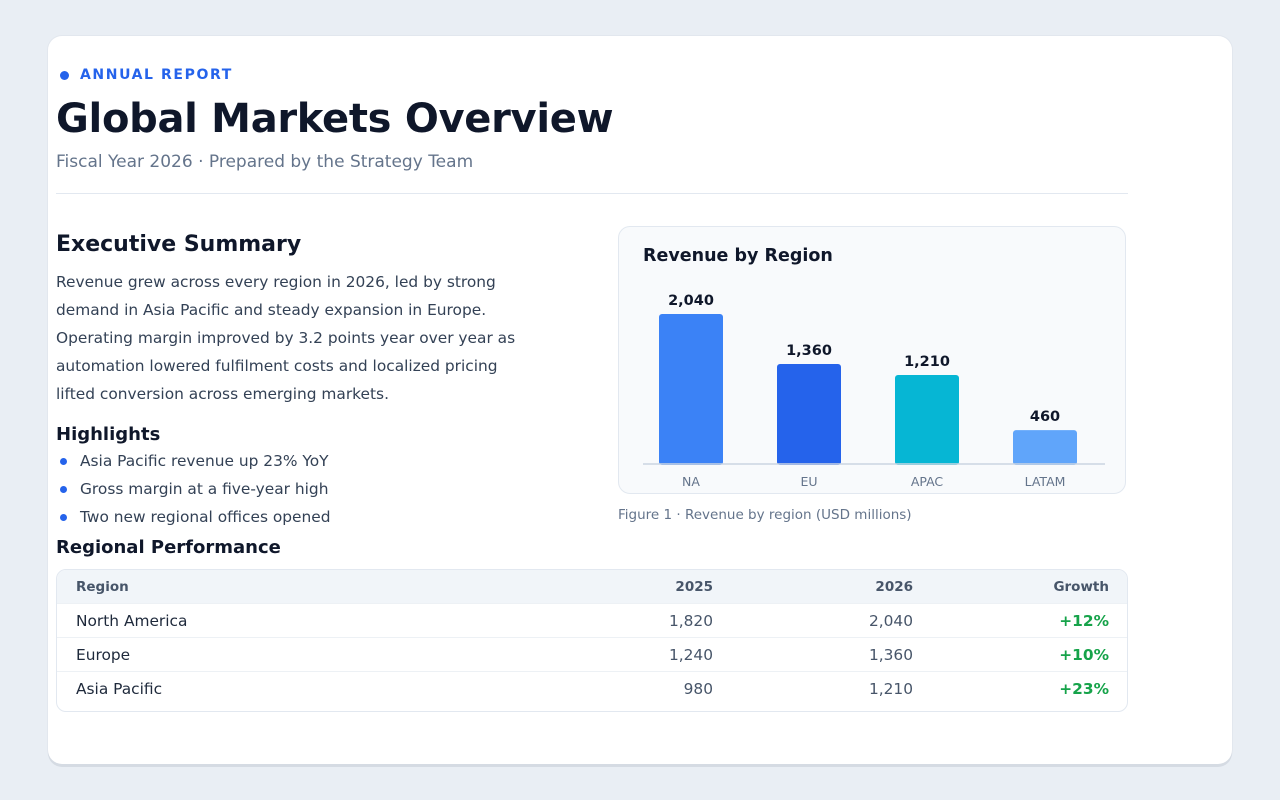 The image size is (1280, 800). I want to click on page-title: Global Markets Overview, so click(335, 119).